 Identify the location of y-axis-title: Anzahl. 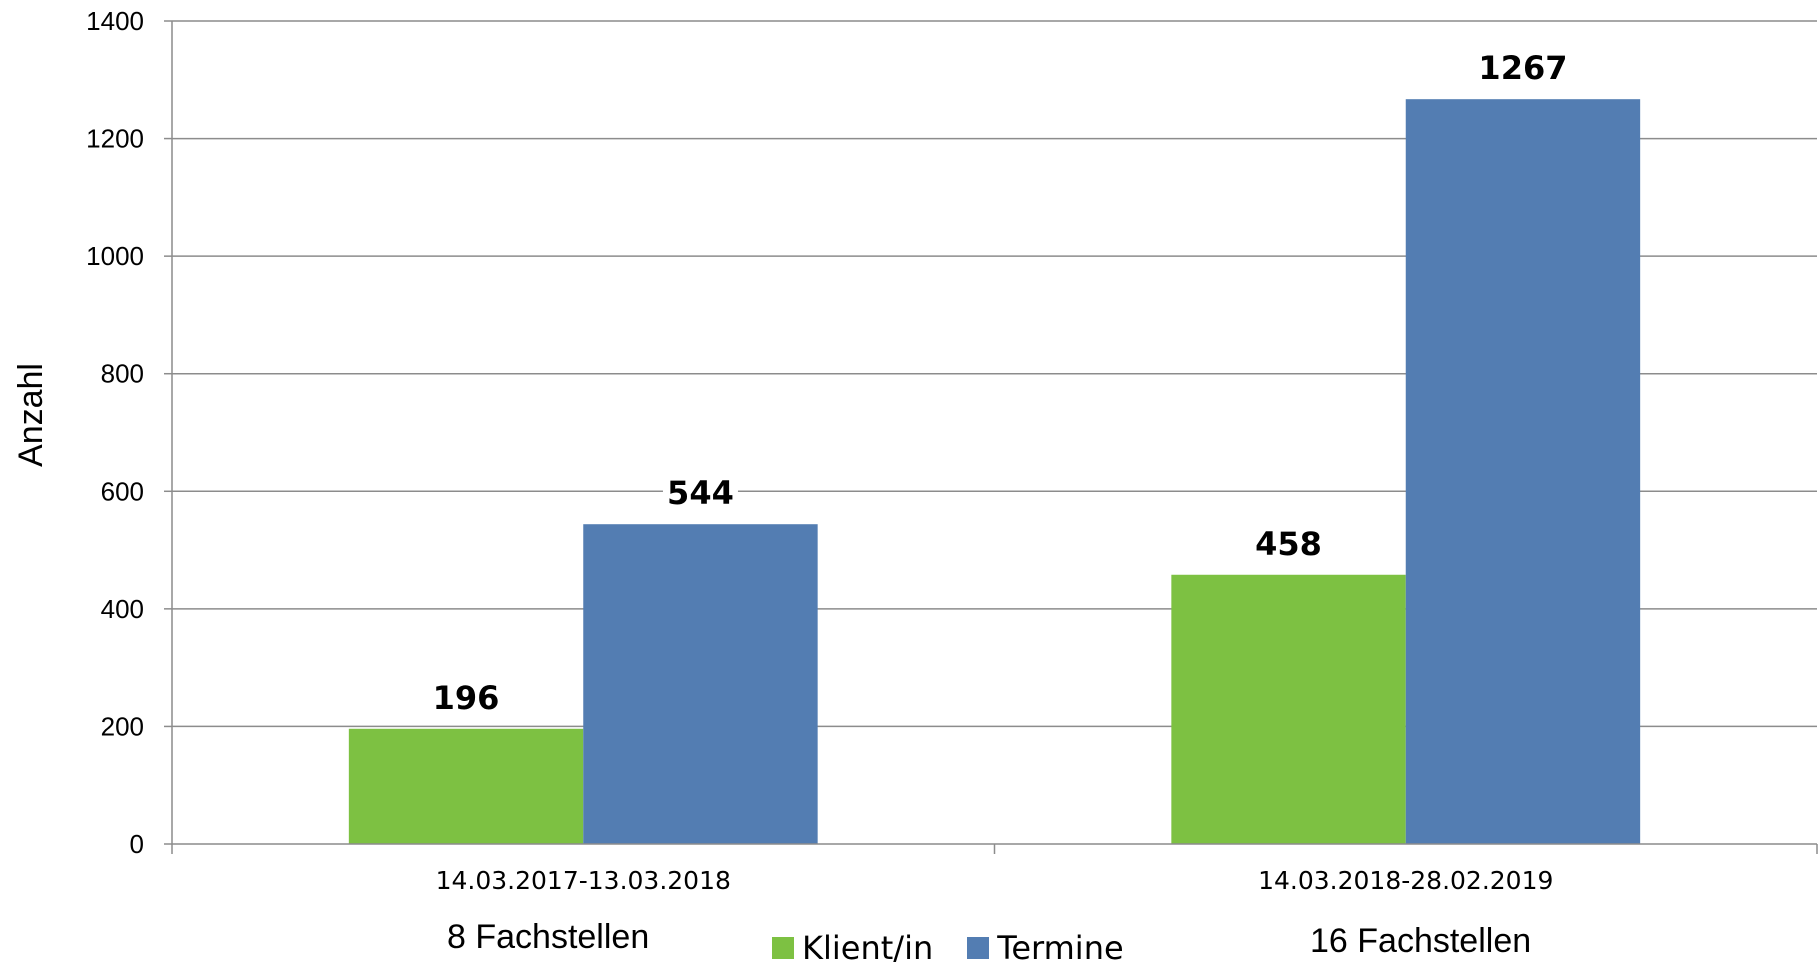
(31, 415).